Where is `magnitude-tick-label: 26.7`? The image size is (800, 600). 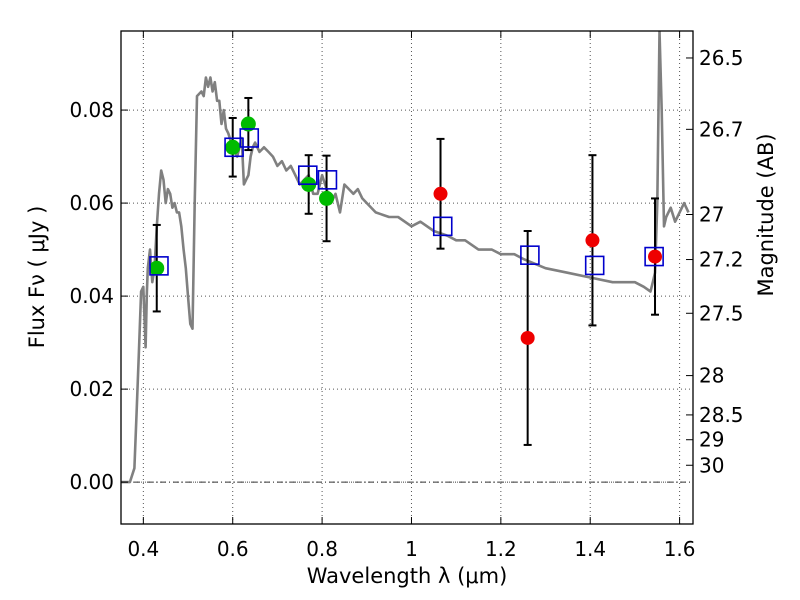
magnitude-tick-label: 26.7 is located at coordinates (721, 129).